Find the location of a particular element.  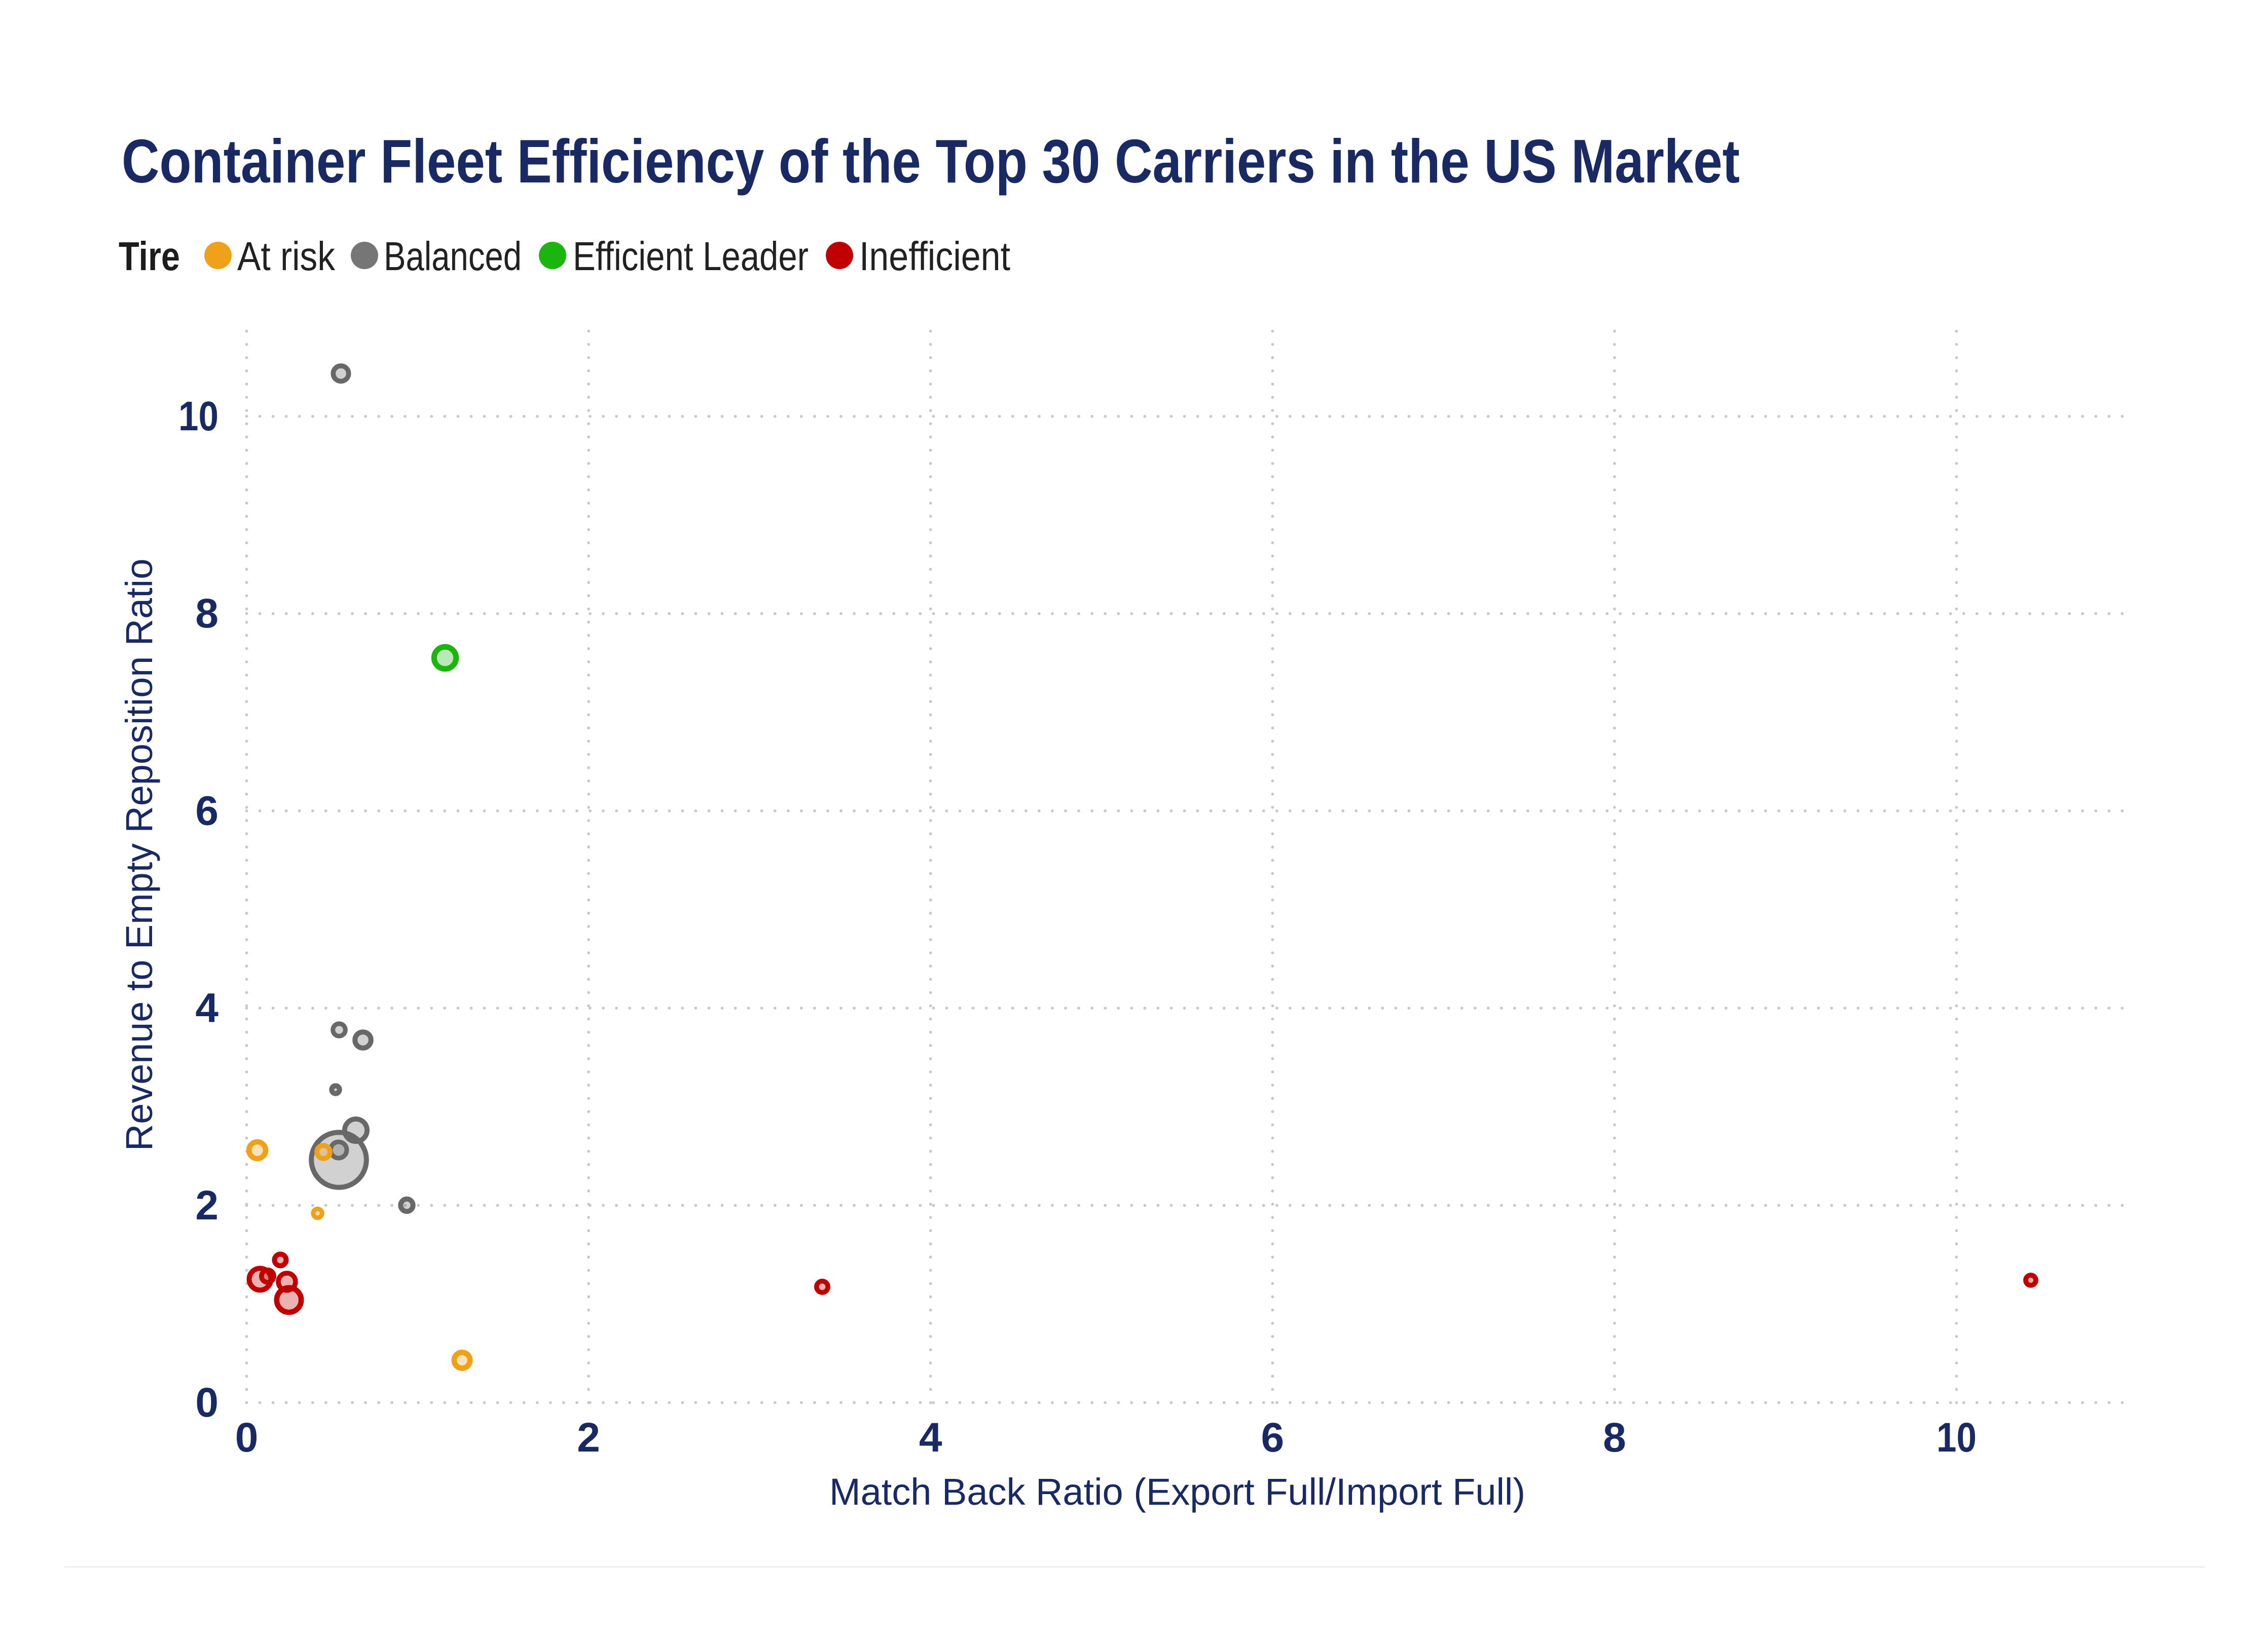

svg-text: At risk is located at coordinates (286, 256).